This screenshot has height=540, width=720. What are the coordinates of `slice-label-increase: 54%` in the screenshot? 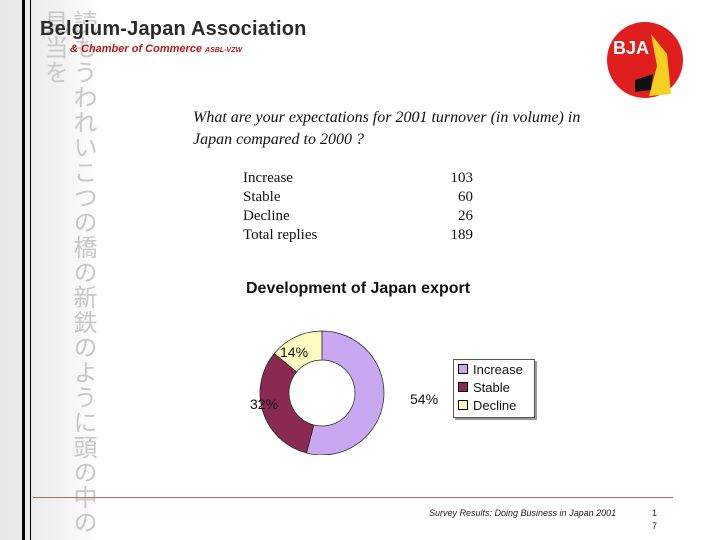 It's located at (424, 399).